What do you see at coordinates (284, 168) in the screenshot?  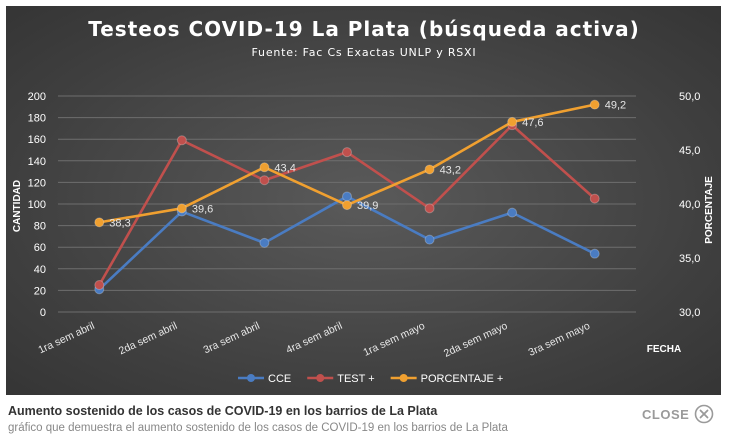 I see `data-label: 43,4` at bounding box center [284, 168].